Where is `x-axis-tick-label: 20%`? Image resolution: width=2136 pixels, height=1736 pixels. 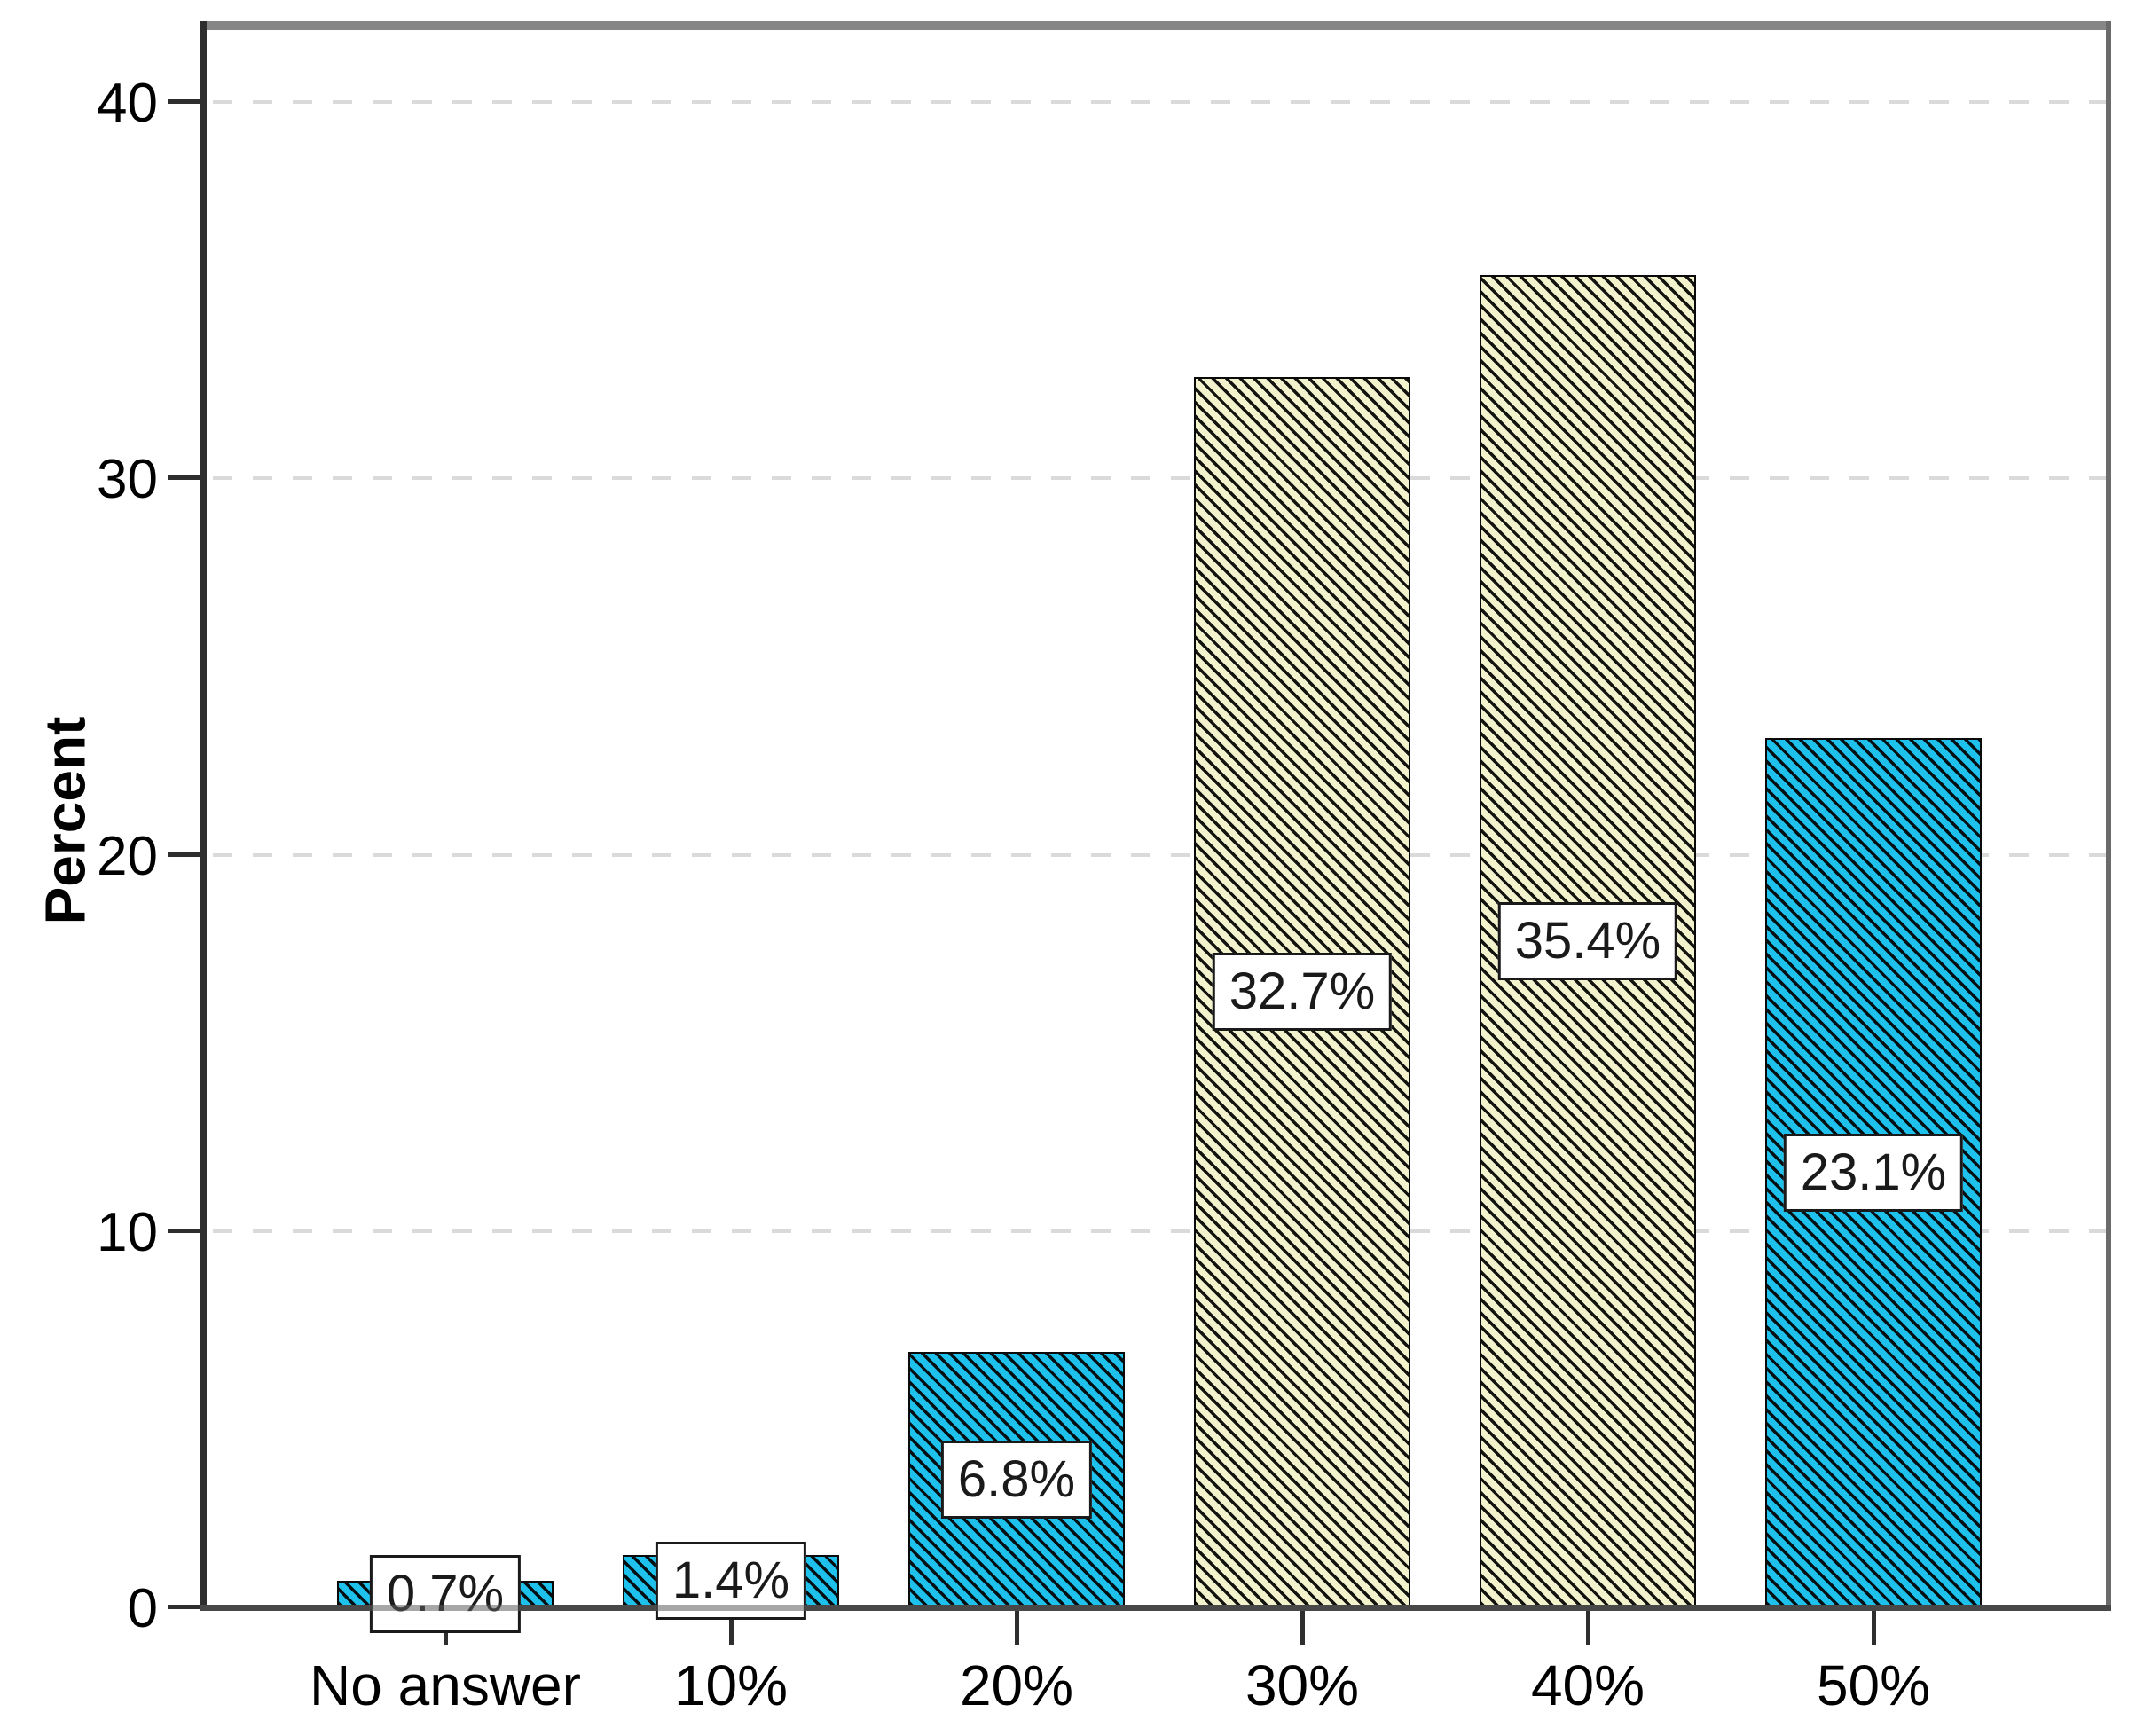 x-axis-tick-label: 20% is located at coordinates (1017, 1685).